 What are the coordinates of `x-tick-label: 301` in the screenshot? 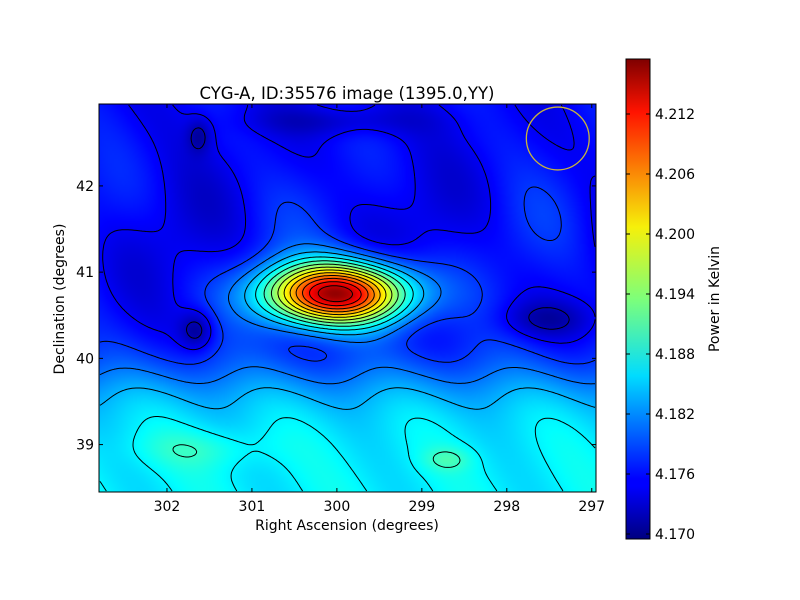 It's located at (252, 507).